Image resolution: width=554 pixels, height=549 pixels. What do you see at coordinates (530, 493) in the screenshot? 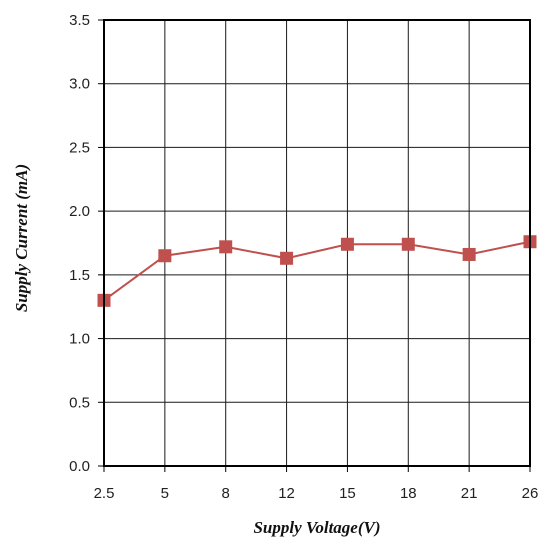
I see `x-tick-label: 26` at bounding box center [530, 493].